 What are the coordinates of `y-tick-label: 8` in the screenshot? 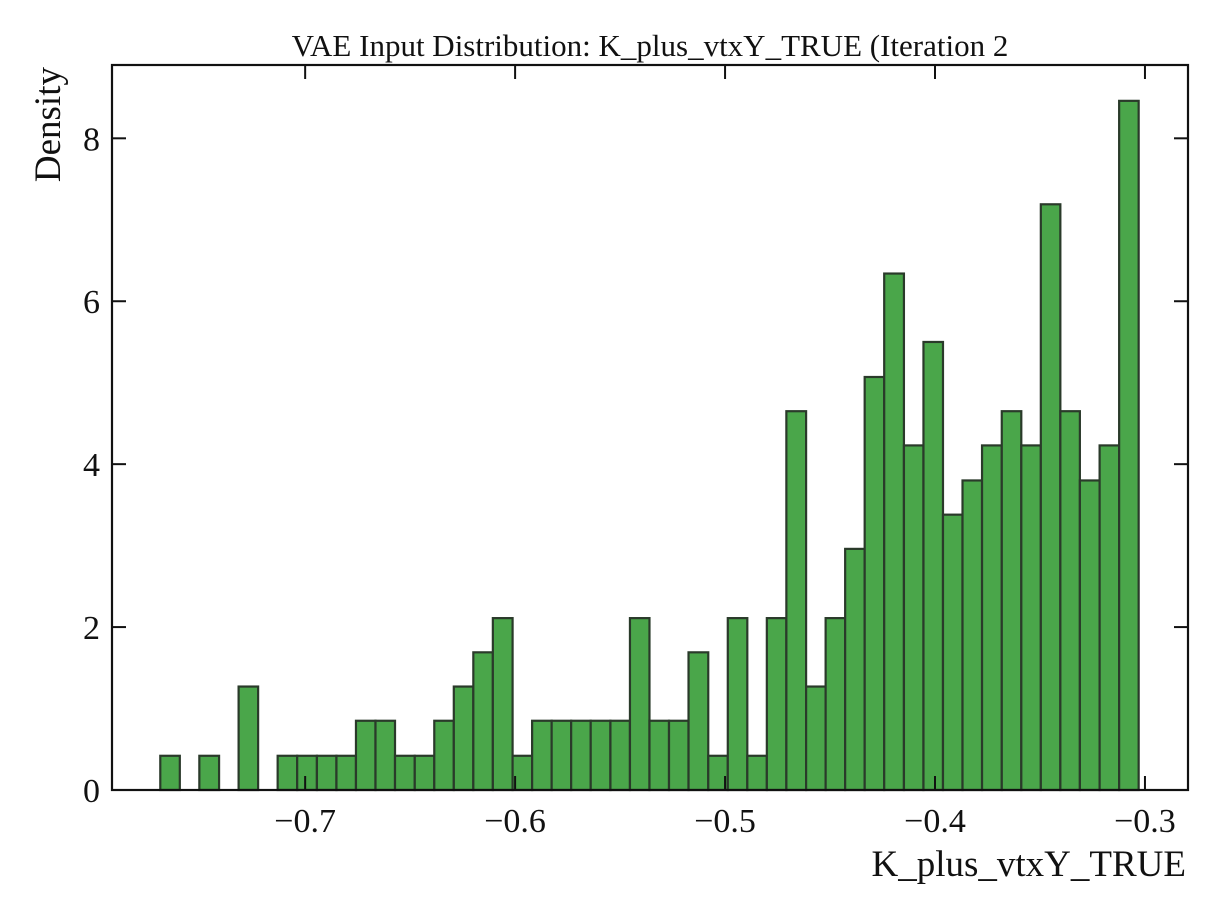 It's located at (91, 139).